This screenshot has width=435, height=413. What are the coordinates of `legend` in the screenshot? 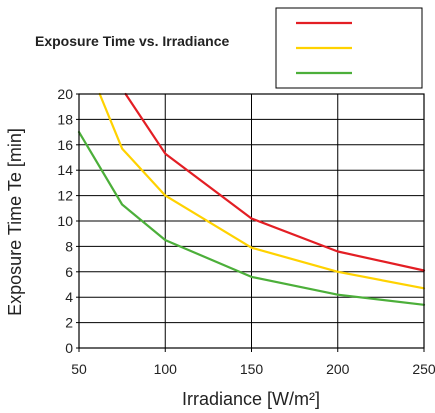 It's located at (324, 48).